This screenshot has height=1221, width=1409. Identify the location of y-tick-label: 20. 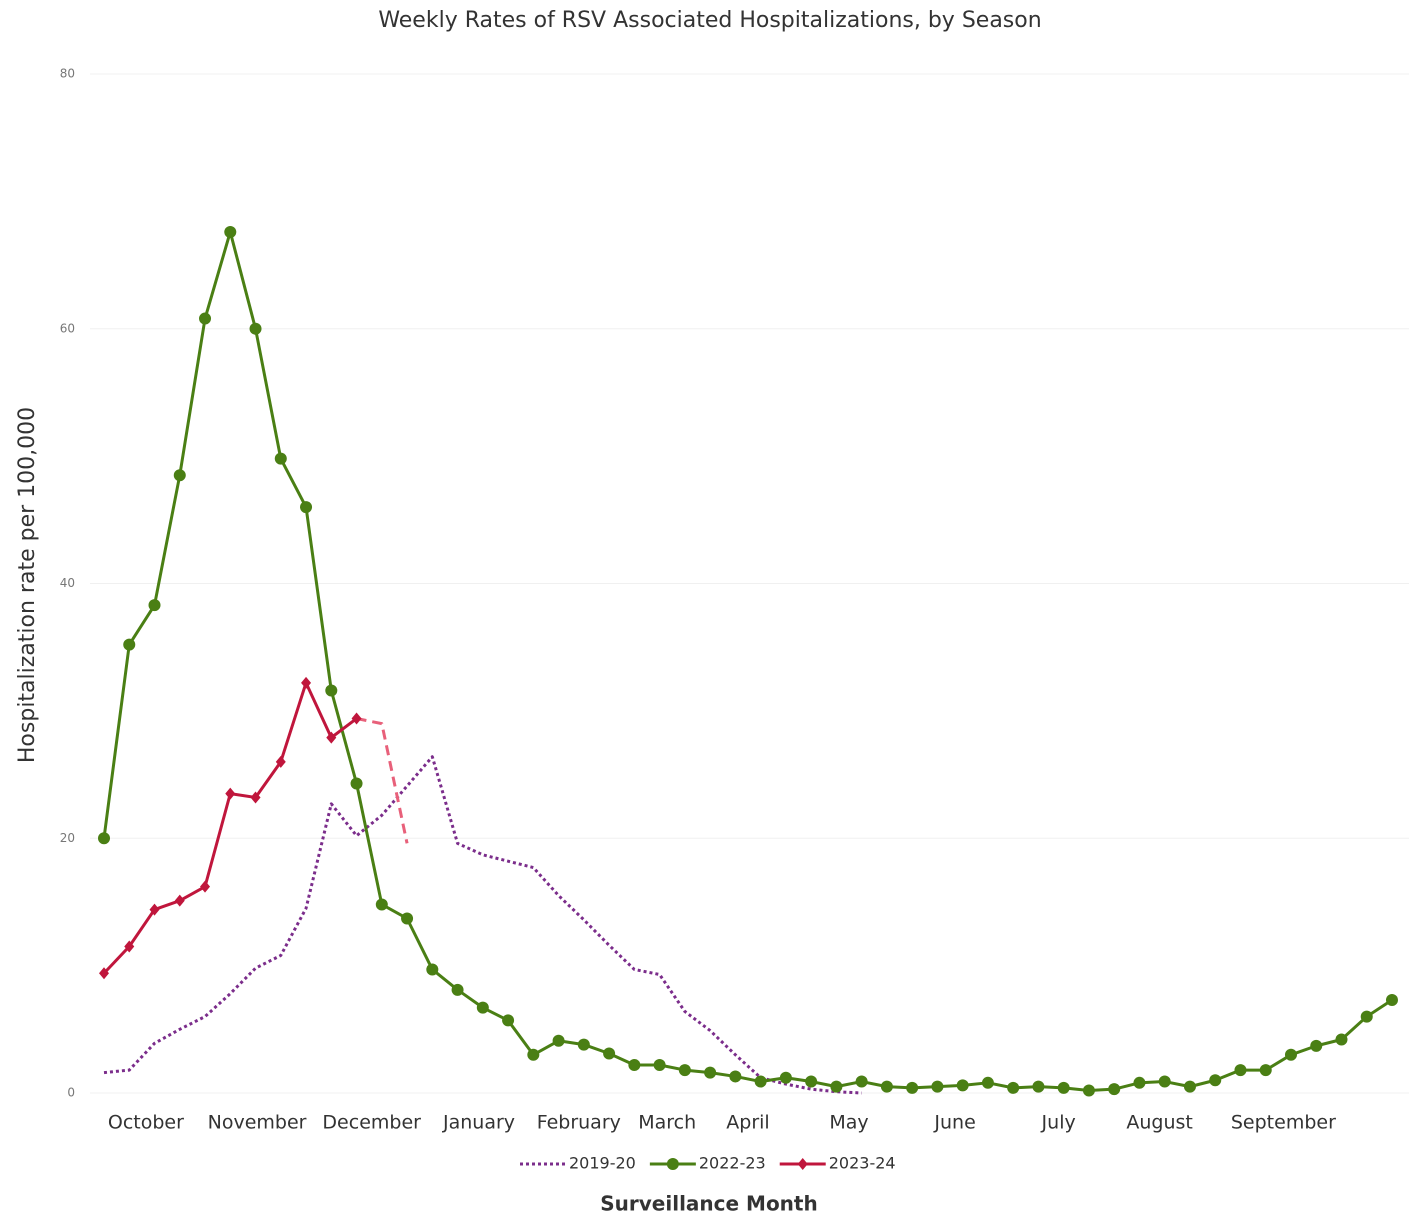
(67, 838).